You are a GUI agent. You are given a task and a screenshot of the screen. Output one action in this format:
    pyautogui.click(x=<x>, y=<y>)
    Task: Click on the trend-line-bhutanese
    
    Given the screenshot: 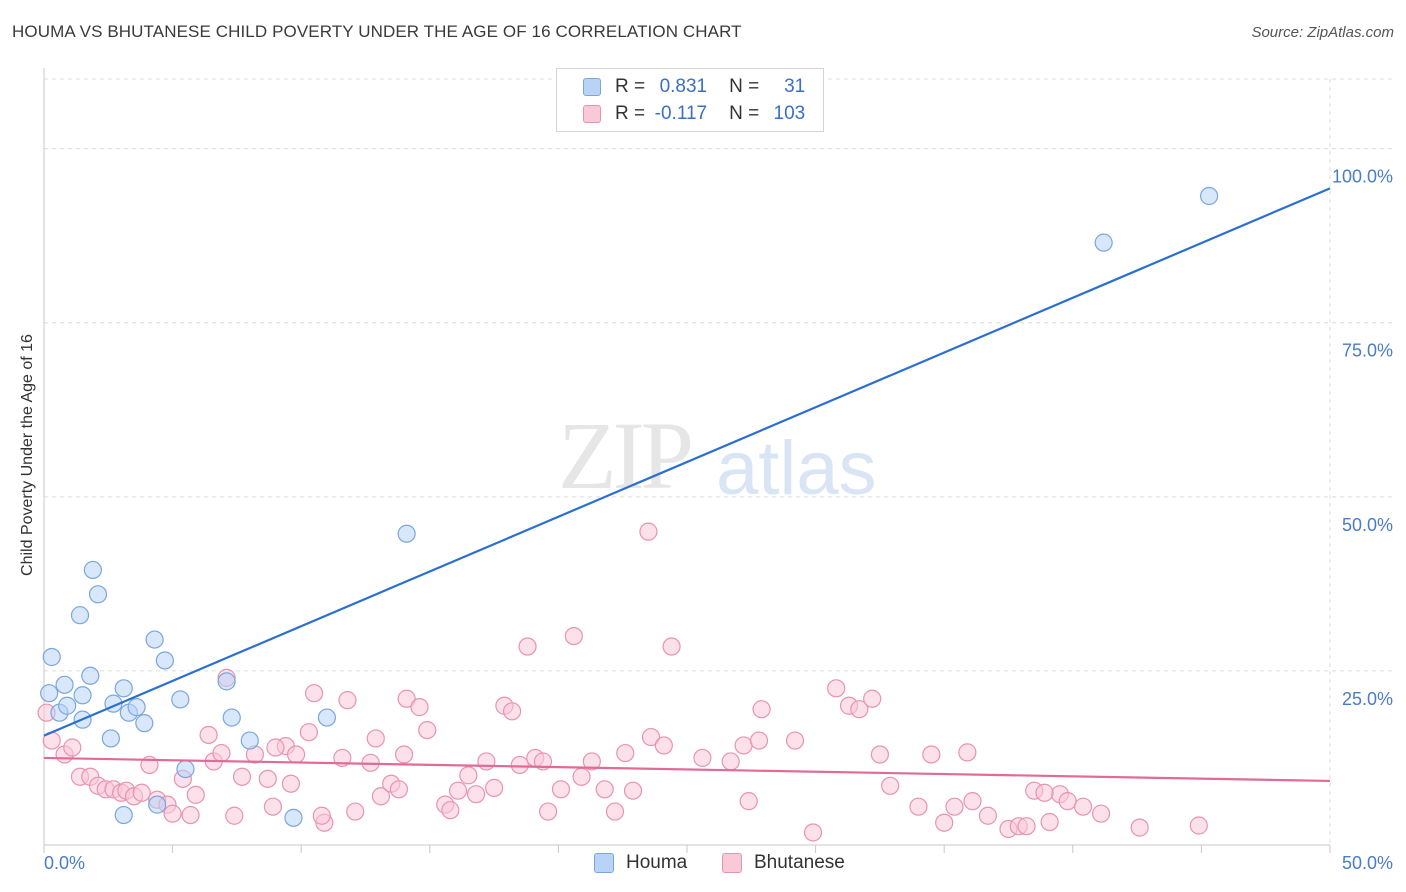 What is the action you would take?
    pyautogui.click(x=687, y=769)
    